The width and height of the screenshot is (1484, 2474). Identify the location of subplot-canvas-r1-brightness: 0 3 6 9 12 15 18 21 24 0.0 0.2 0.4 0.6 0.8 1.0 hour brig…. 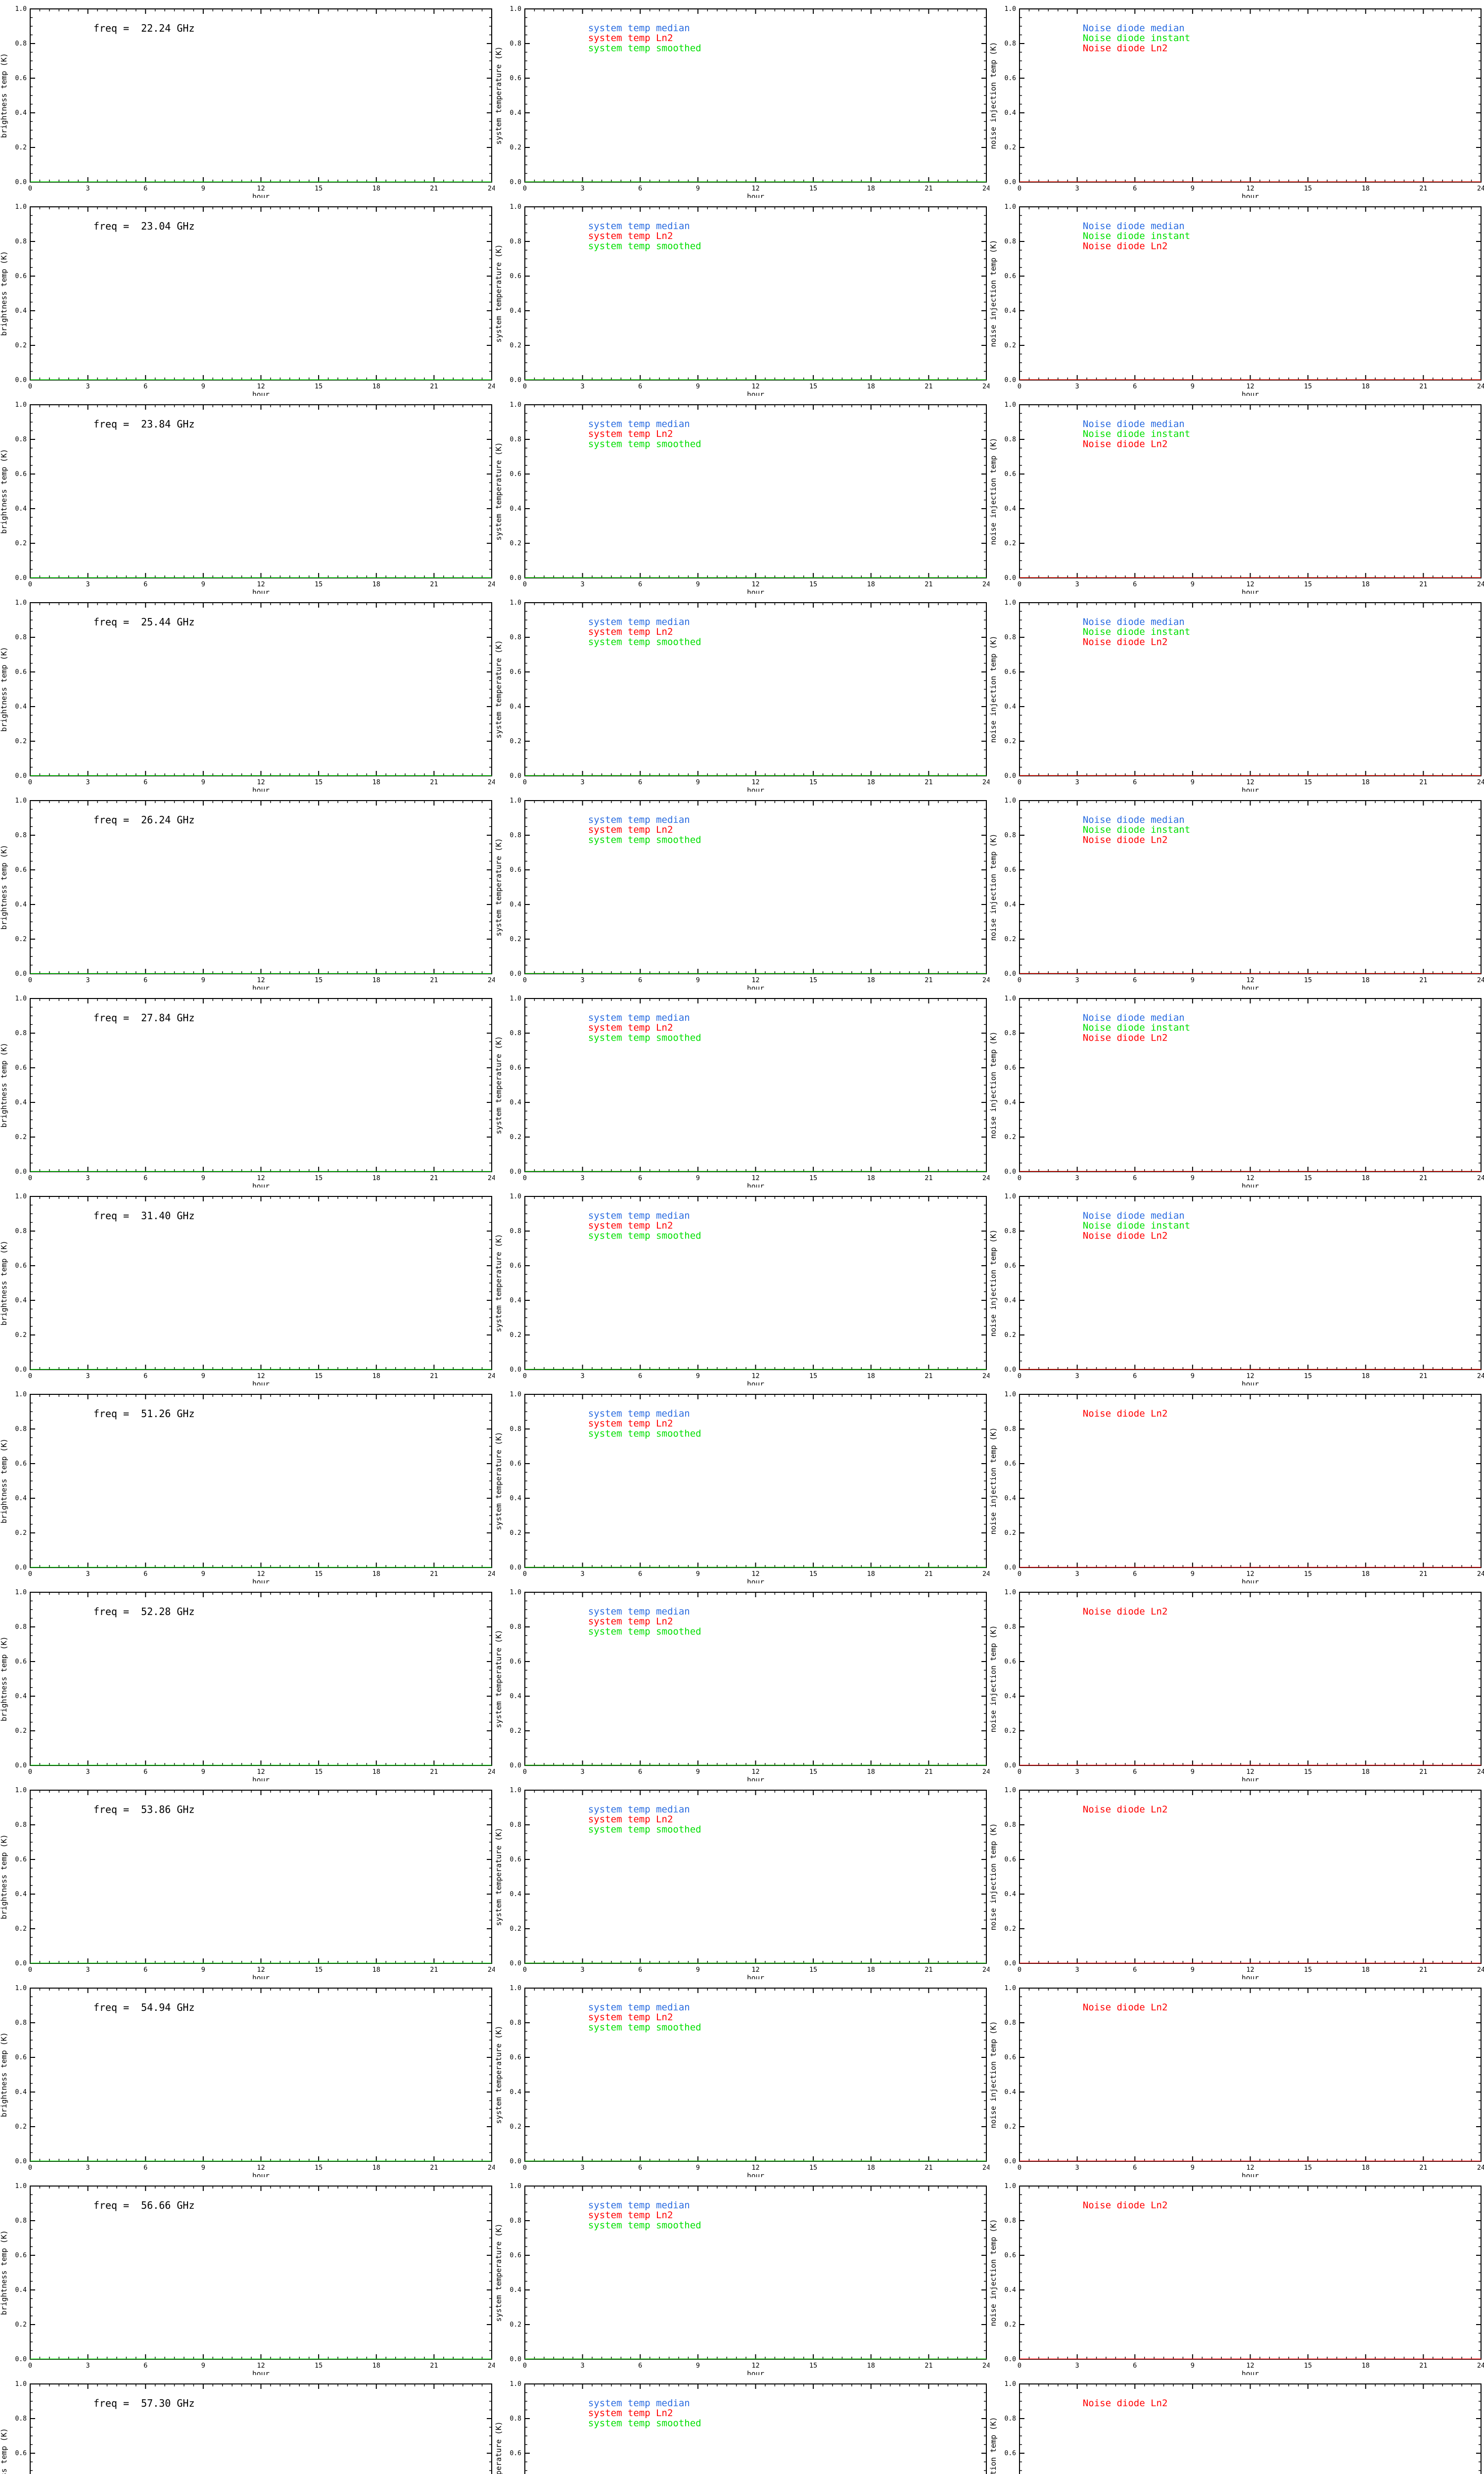
(247, 102).